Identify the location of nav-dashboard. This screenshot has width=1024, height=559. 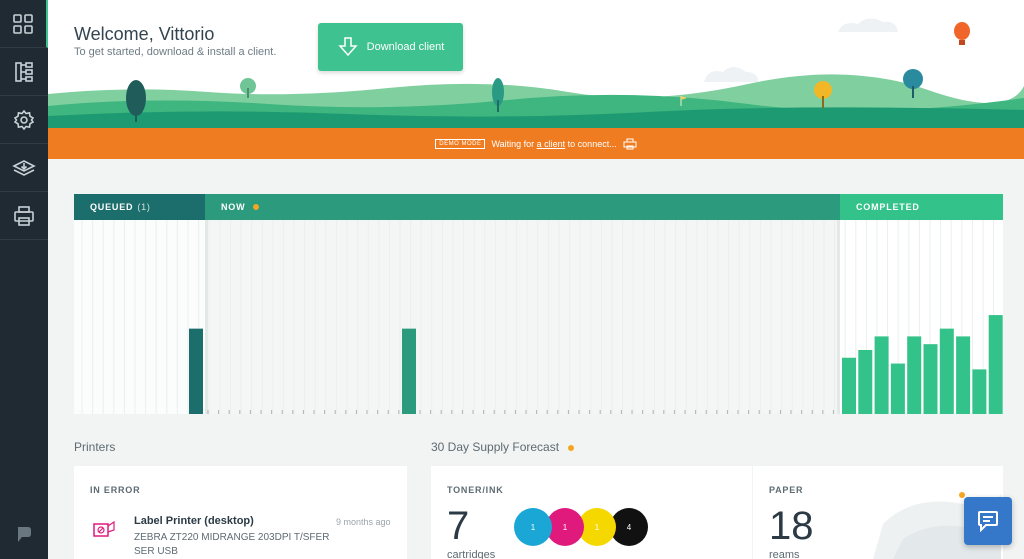
(24, 24).